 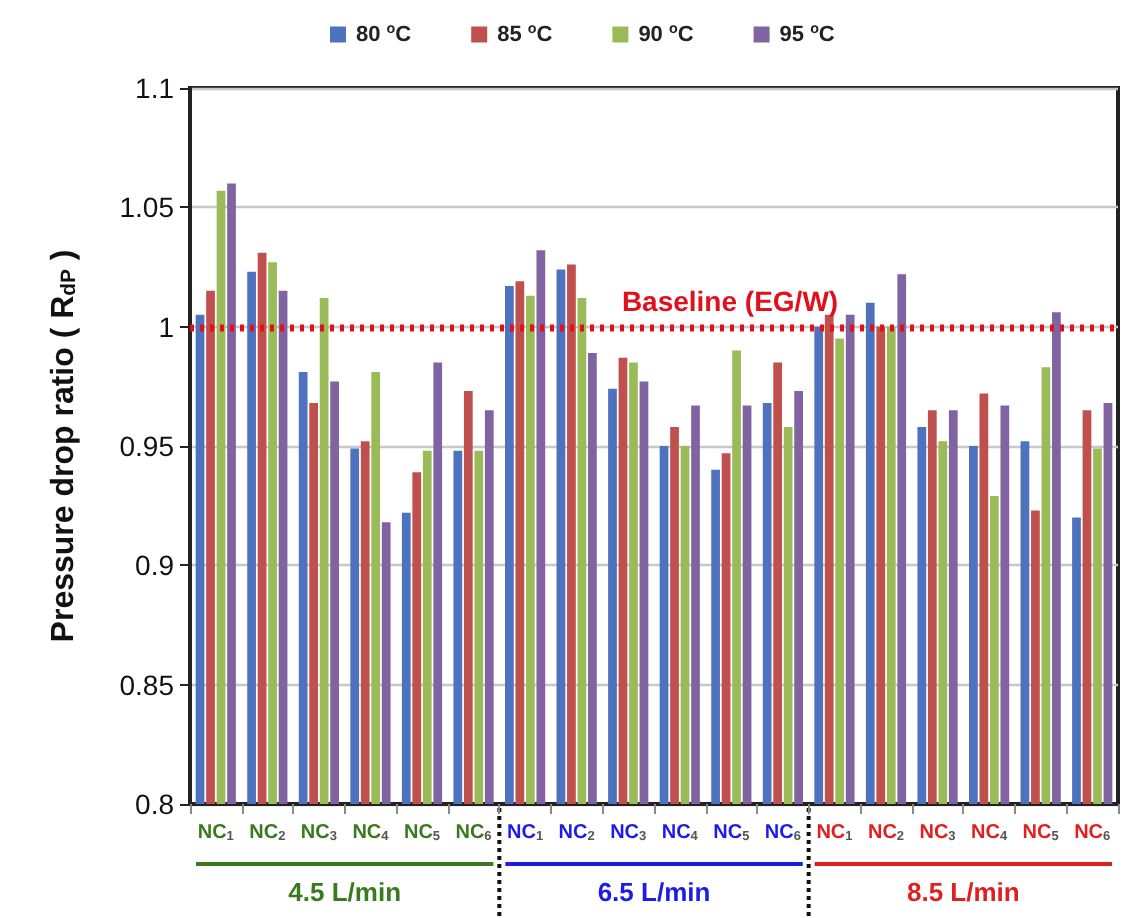 What do you see at coordinates (730, 300) in the screenshot?
I see `ref-line-label: Baseline (EG/W)` at bounding box center [730, 300].